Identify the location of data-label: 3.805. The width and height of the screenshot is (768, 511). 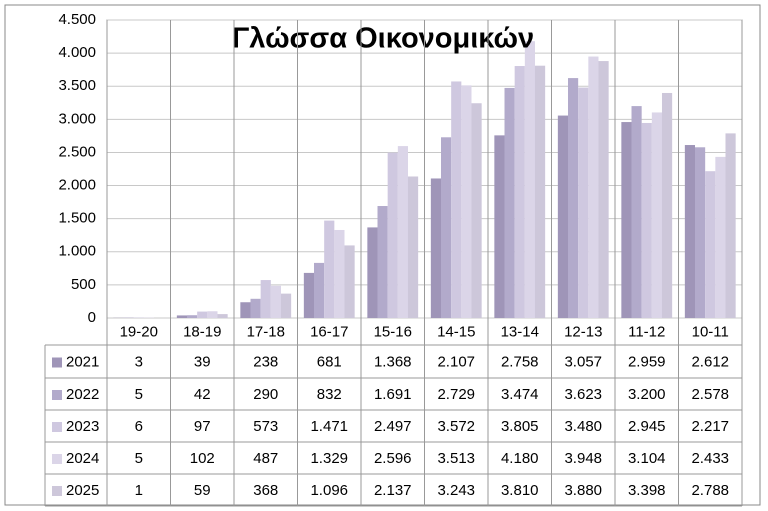
(520, 426).